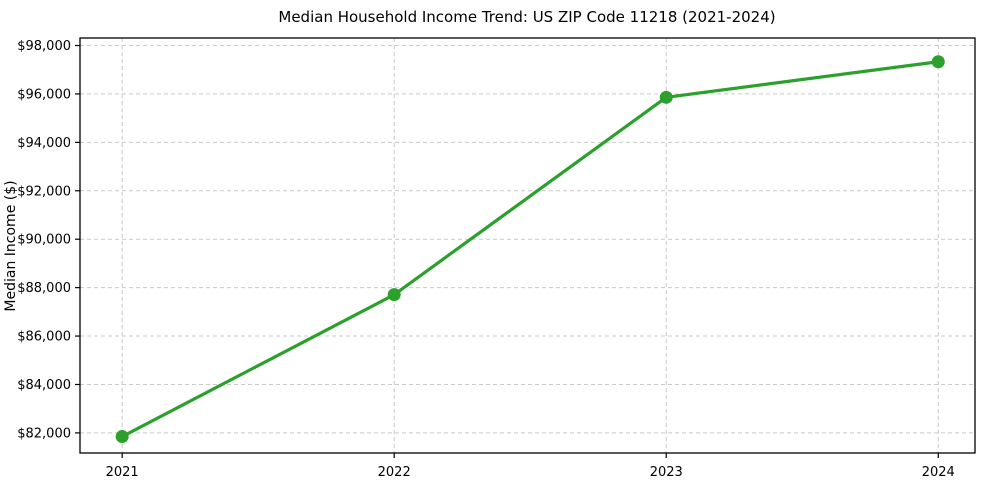  Describe the element at coordinates (44, 288) in the screenshot. I see `y-tick-label: $88,000` at that location.